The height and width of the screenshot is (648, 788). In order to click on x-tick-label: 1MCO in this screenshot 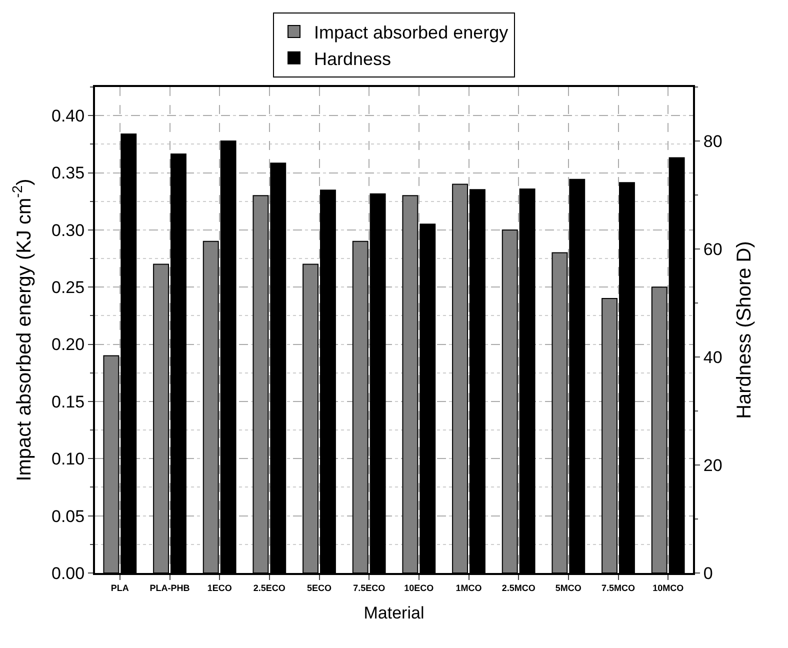, I will do `click(469, 587)`.